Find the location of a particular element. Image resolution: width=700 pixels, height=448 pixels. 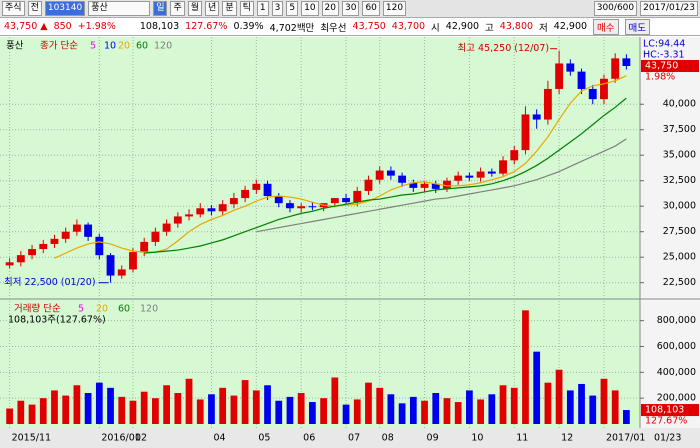

tool: 3 is located at coordinates (277, 8).